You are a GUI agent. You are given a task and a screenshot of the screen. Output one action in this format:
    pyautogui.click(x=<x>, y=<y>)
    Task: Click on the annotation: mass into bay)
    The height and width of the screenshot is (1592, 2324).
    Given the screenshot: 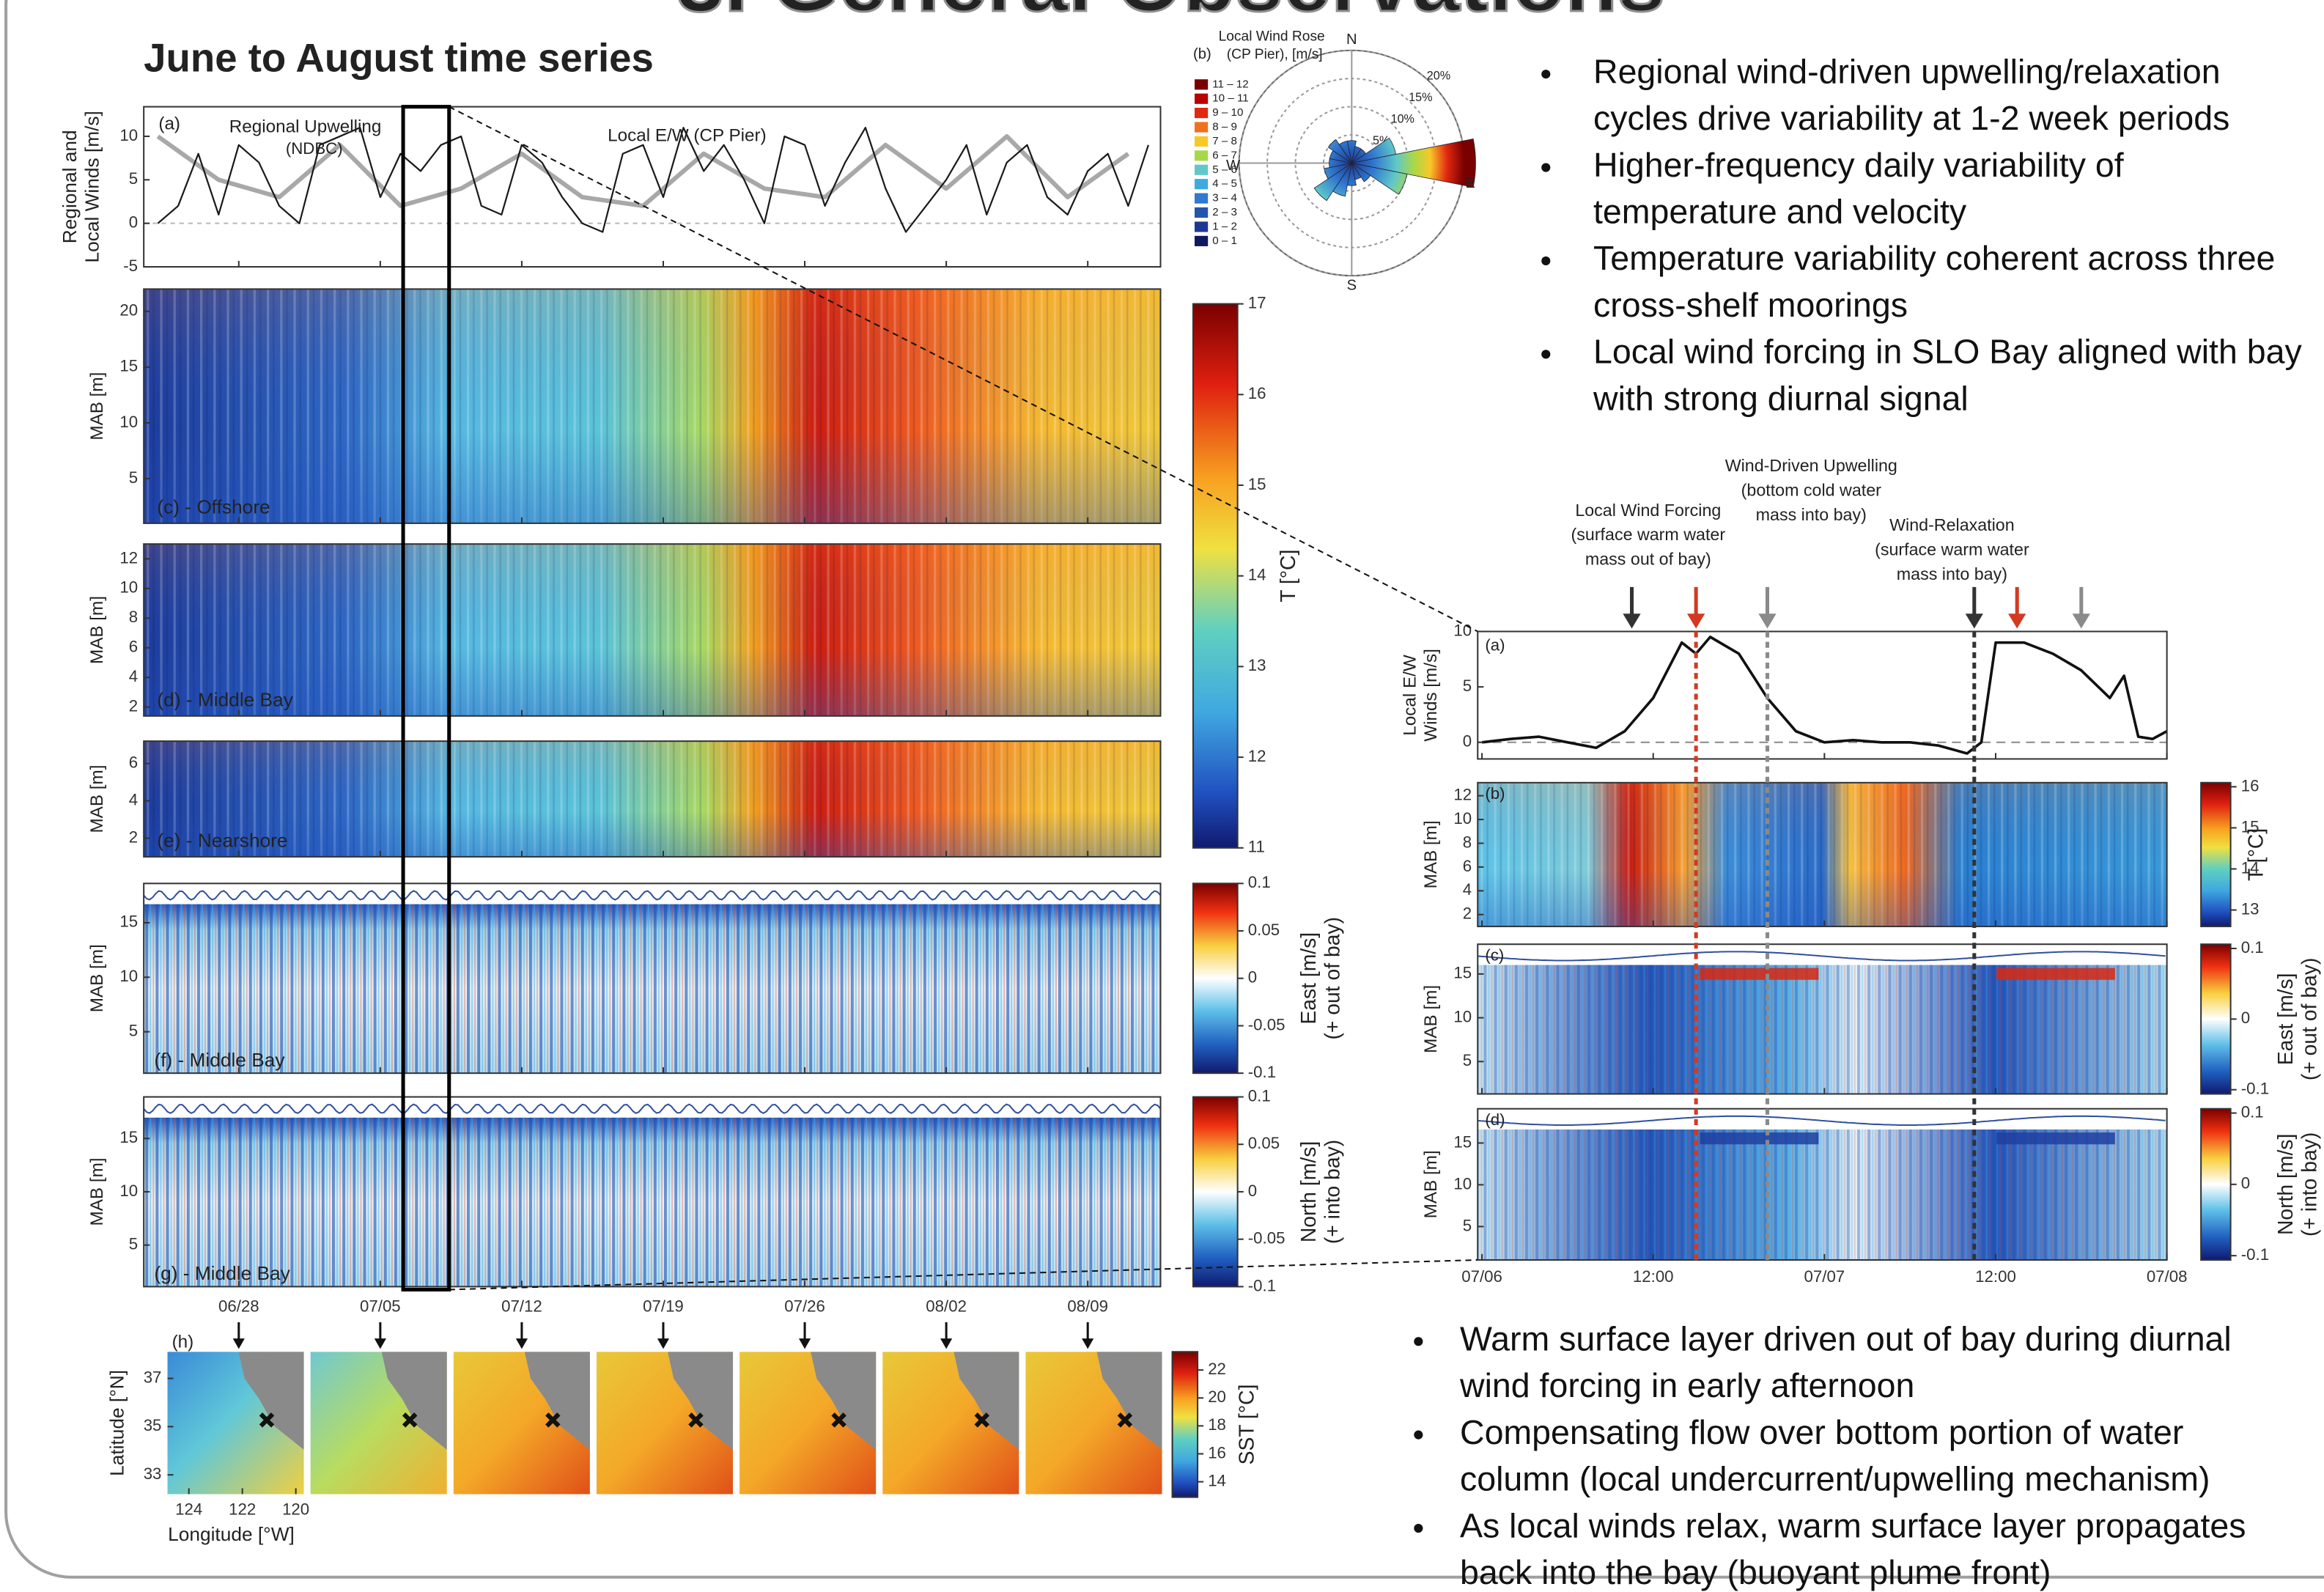 What is the action you would take?
    pyautogui.click(x=1812, y=514)
    